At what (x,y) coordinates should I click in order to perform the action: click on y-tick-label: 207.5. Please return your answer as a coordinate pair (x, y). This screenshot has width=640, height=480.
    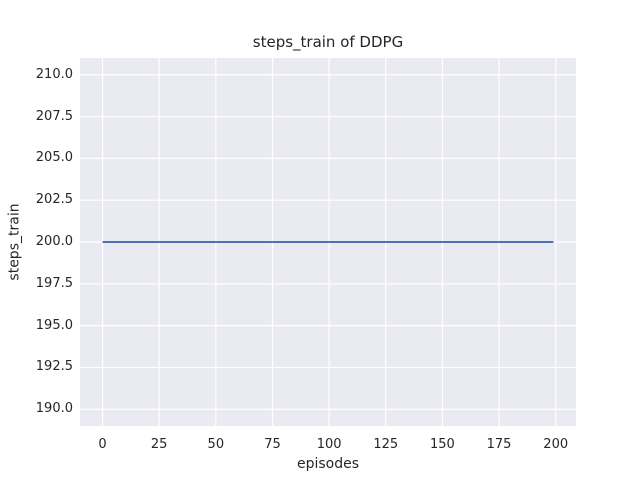
    Looking at the image, I should click on (54, 116).